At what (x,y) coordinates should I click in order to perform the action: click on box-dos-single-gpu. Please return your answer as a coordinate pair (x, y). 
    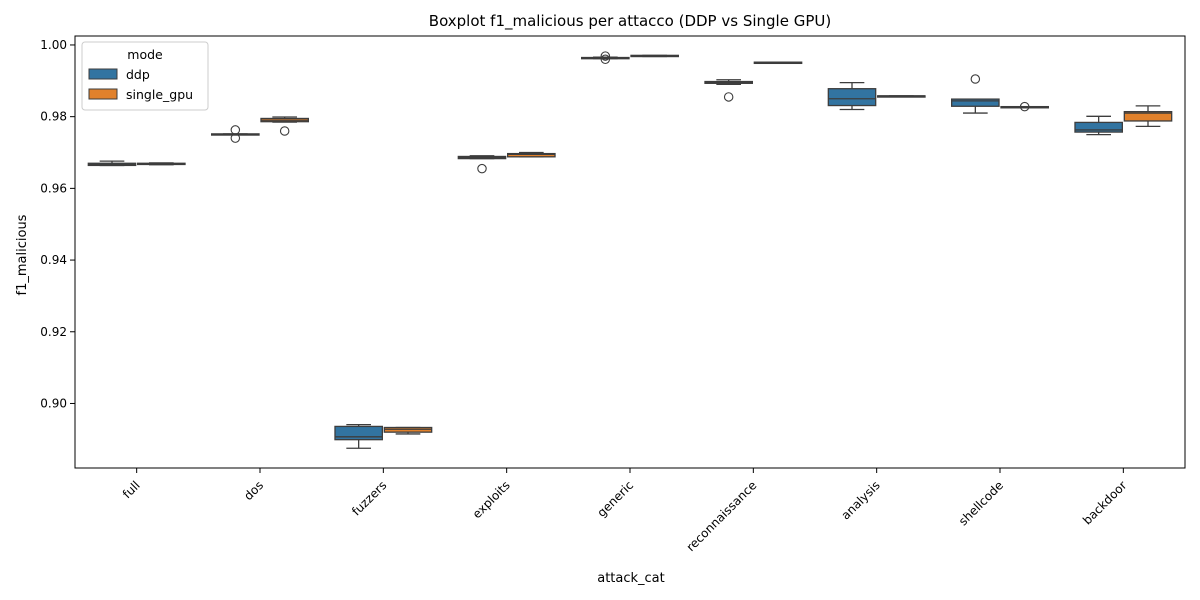
    Looking at the image, I should click on (284, 126).